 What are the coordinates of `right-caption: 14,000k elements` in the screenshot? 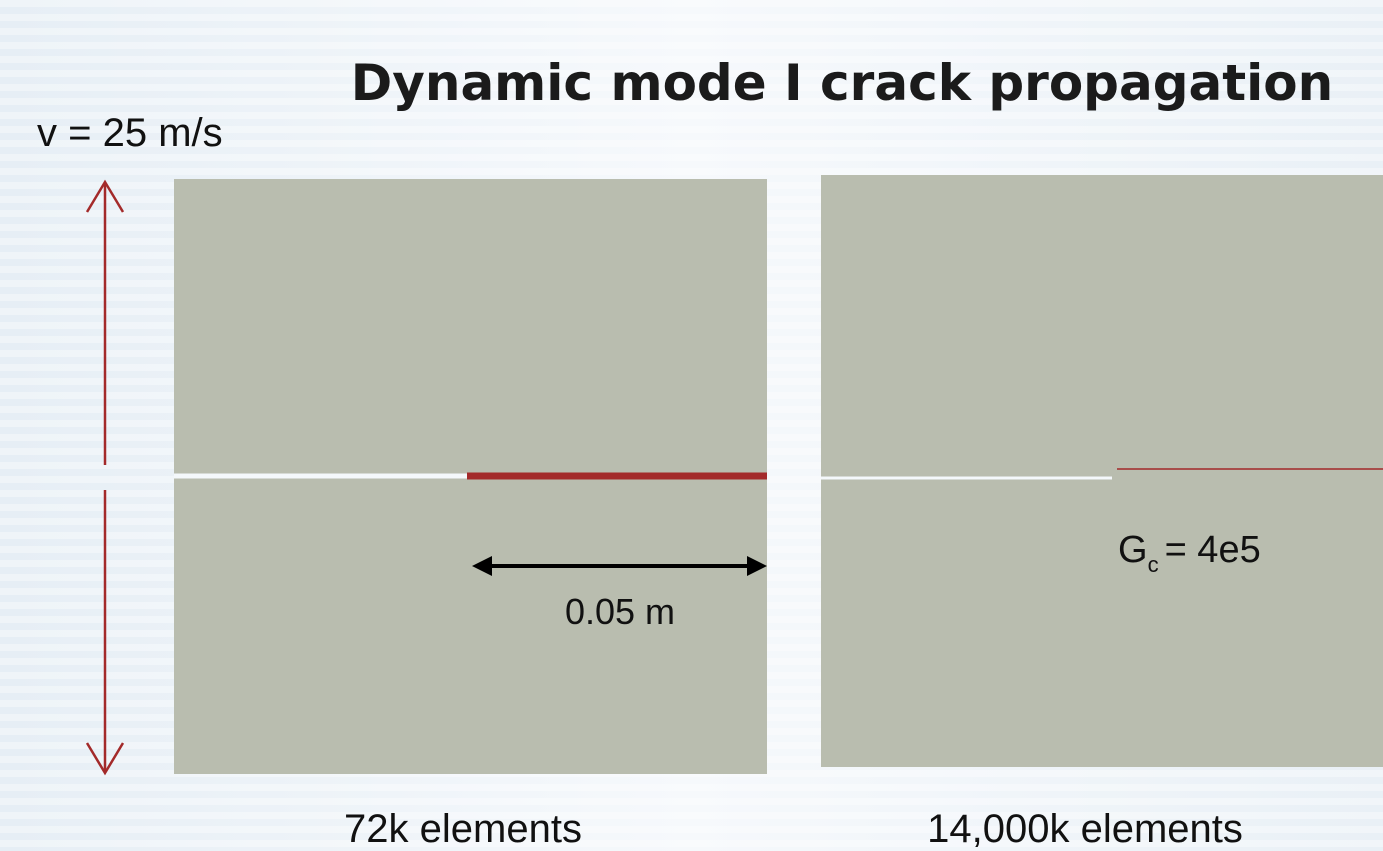 It's located at (1085, 829).